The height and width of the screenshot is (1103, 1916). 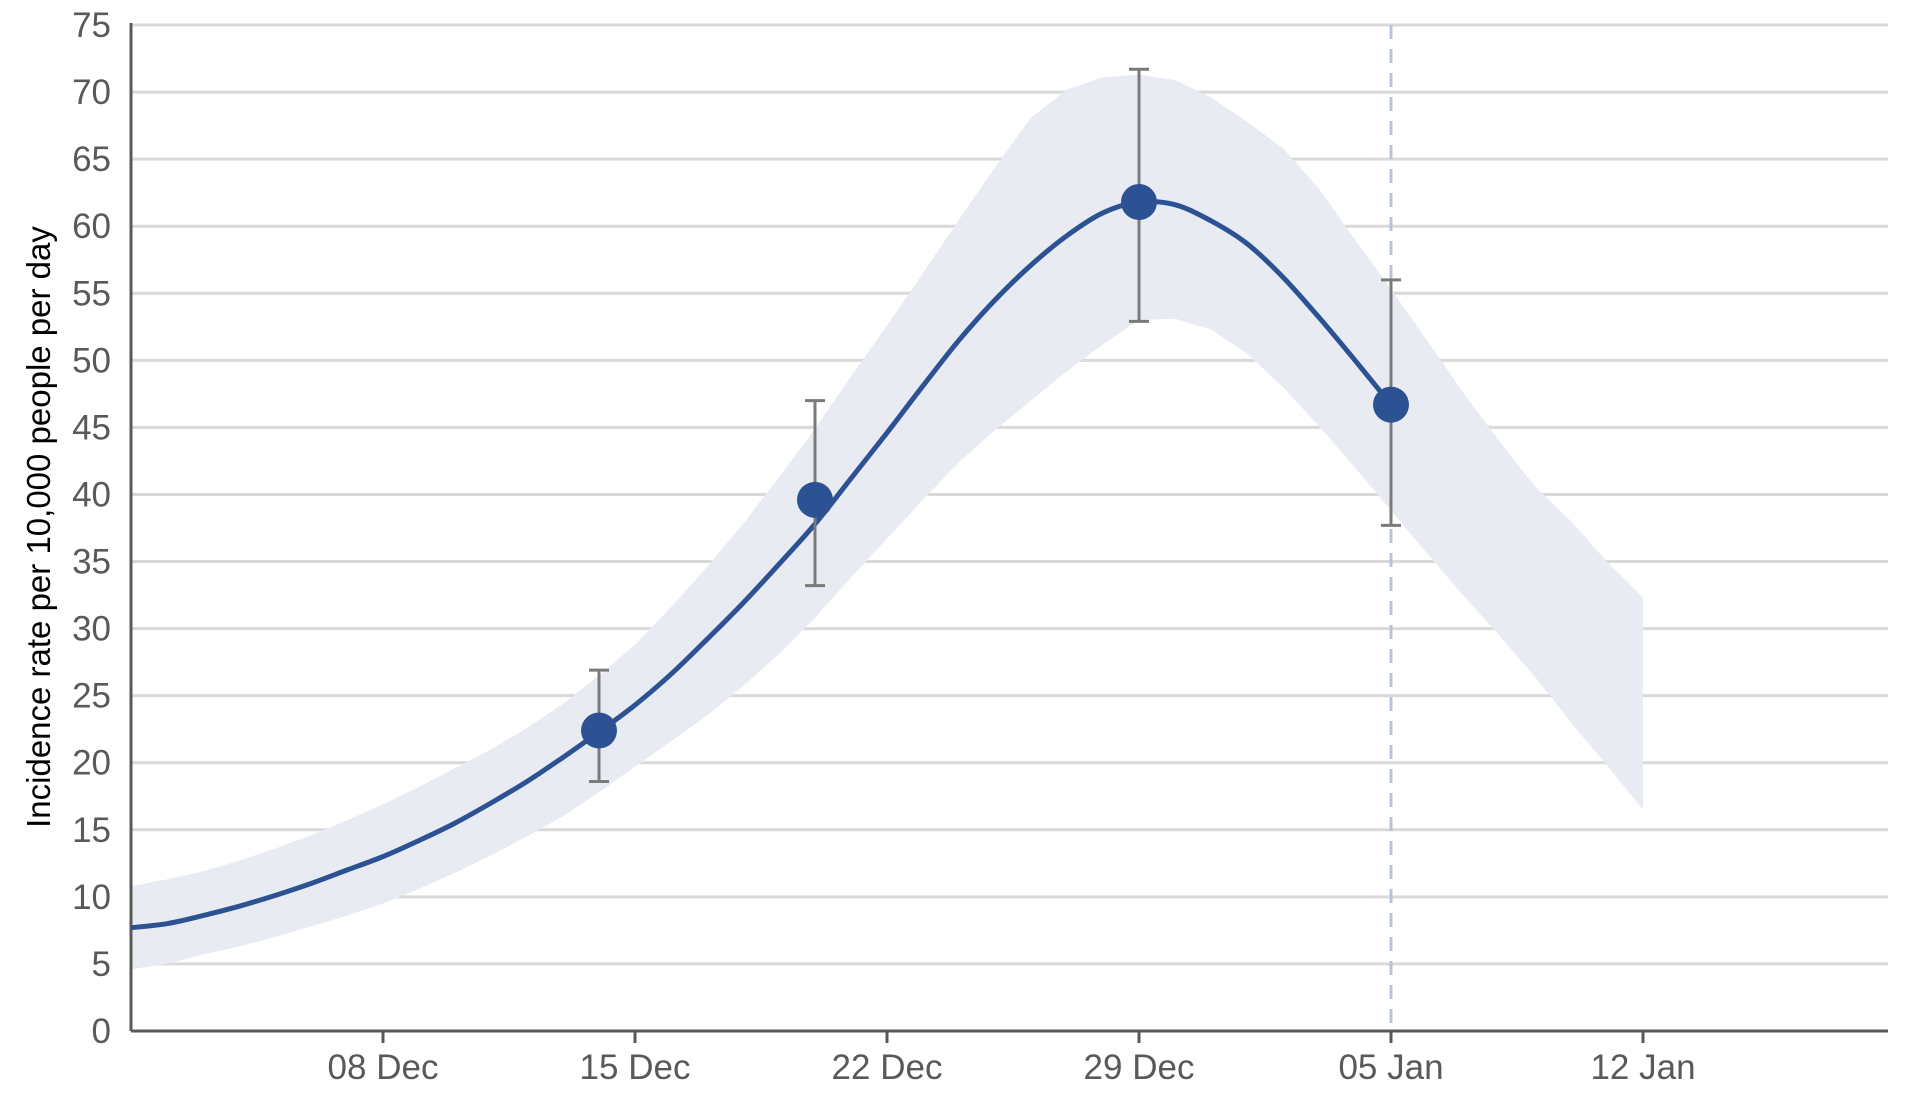 What do you see at coordinates (1390, 1067) in the screenshot?
I see `x-tick-label: 05 Jan` at bounding box center [1390, 1067].